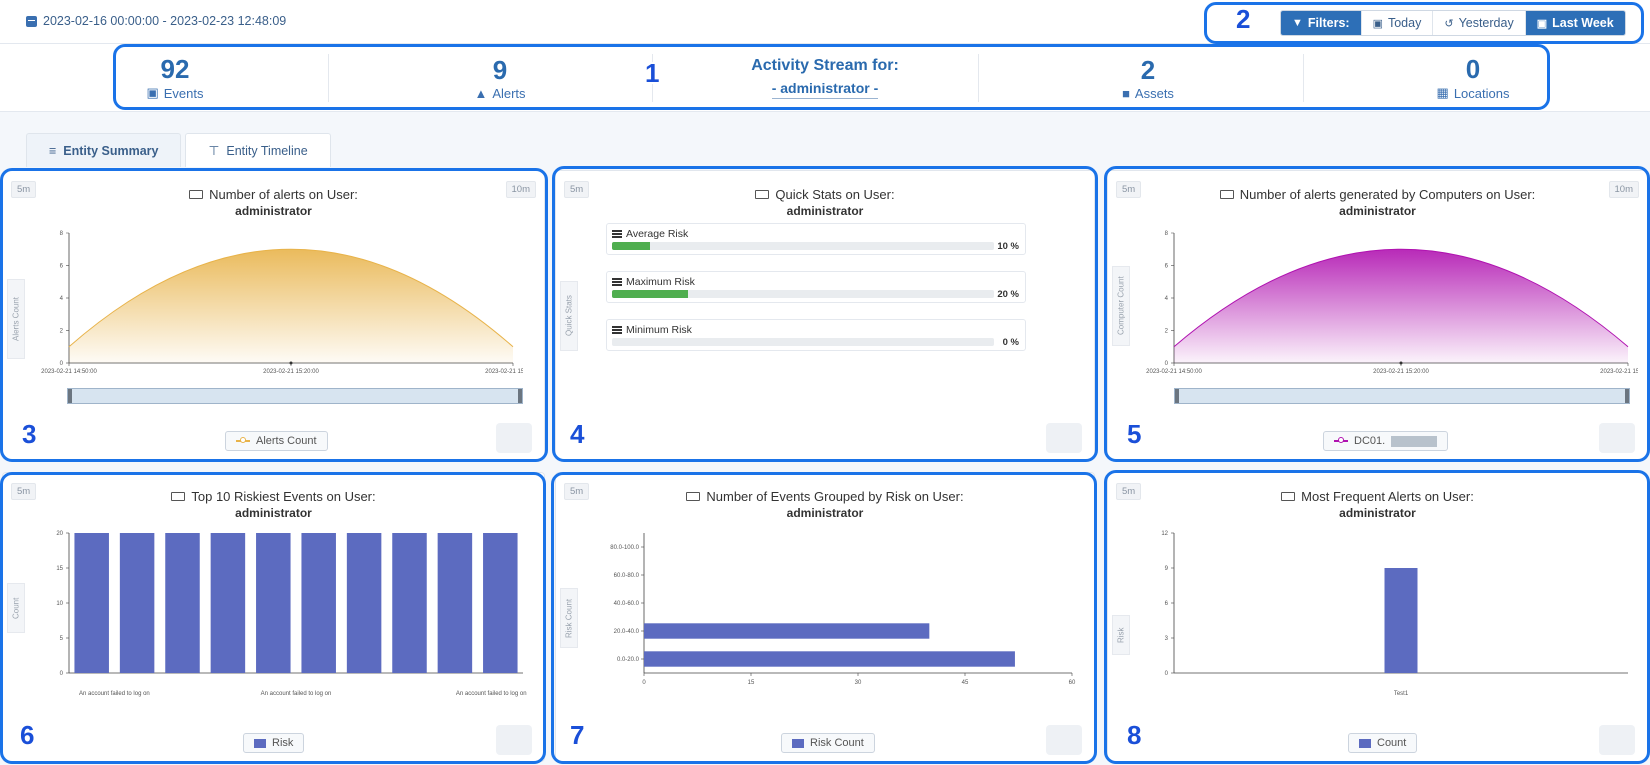 The image size is (1650, 765). I want to click on last-week-button: ▣ Last Week, so click(1575, 23).